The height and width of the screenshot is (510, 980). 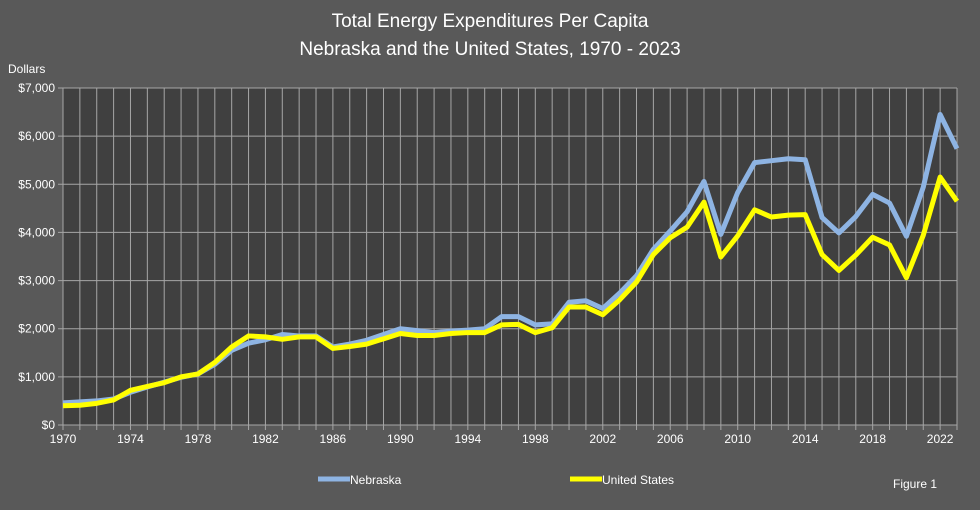 What do you see at coordinates (36, 377) in the screenshot?
I see `y-tick-label: $1,000` at bounding box center [36, 377].